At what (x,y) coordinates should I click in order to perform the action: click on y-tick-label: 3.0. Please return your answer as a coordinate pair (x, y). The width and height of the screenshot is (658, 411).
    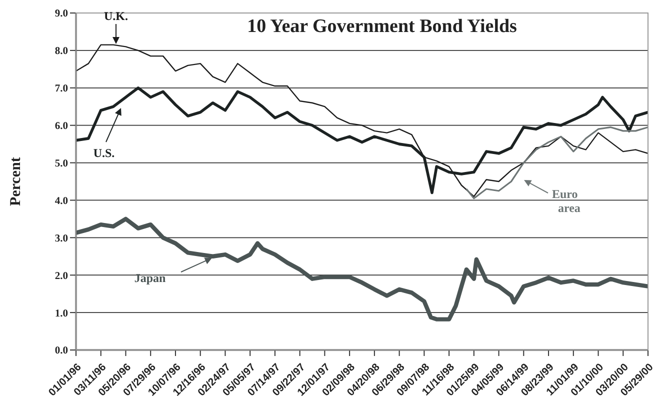
    Looking at the image, I should click on (61, 238).